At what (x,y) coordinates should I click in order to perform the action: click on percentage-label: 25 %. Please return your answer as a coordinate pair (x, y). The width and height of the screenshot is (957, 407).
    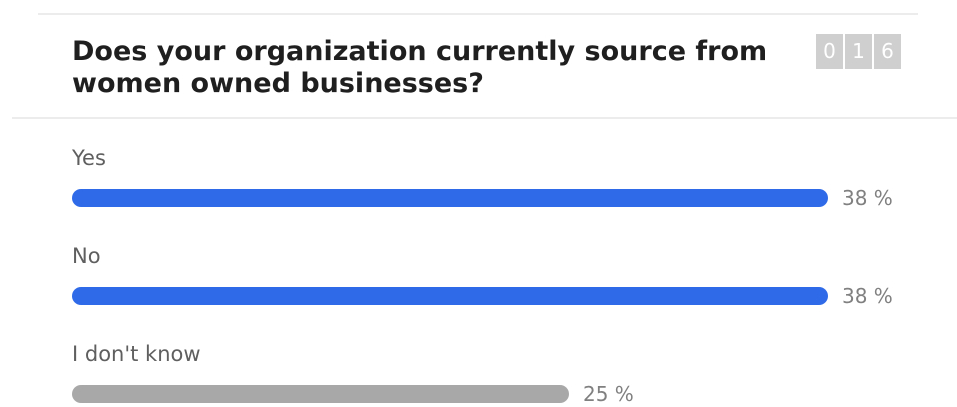
    Looking at the image, I should click on (608, 394).